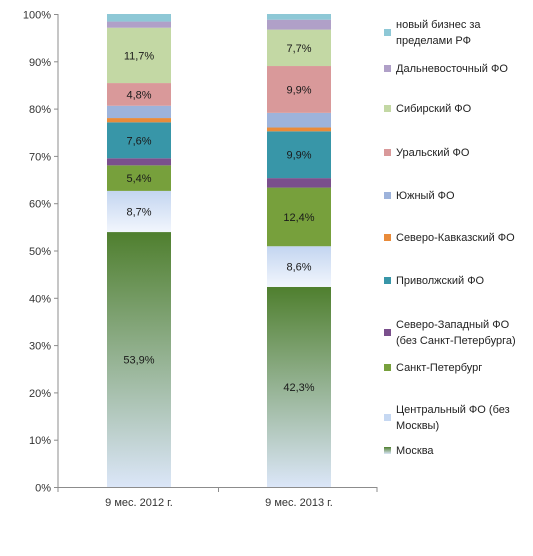 The image size is (533, 556). What do you see at coordinates (37, 16) in the screenshot?
I see `y-tick-label: 100%` at bounding box center [37, 16].